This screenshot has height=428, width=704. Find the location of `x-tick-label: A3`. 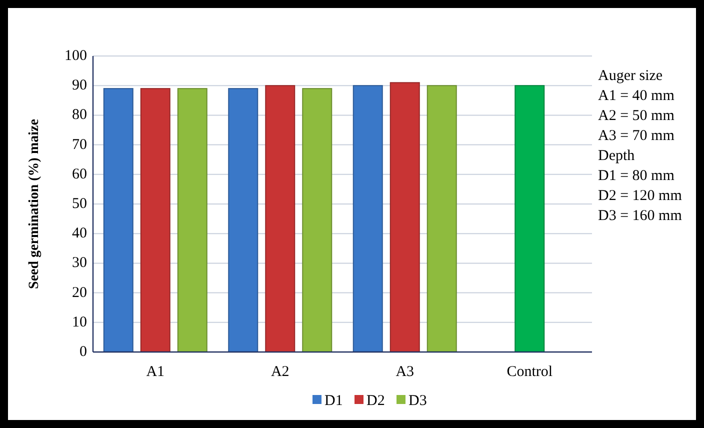

x-tick-label: A3 is located at coordinates (405, 372).